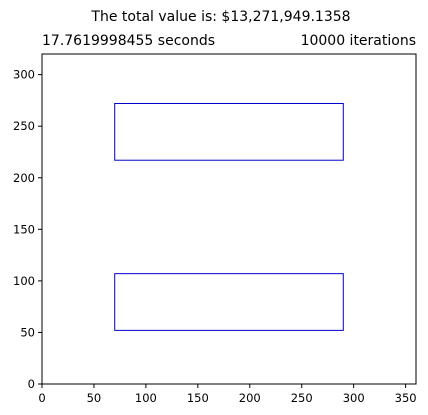 Image resolution: width=428 pixels, height=415 pixels. Describe the element at coordinates (406, 398) in the screenshot. I see `x-tick-label: 350` at that location.